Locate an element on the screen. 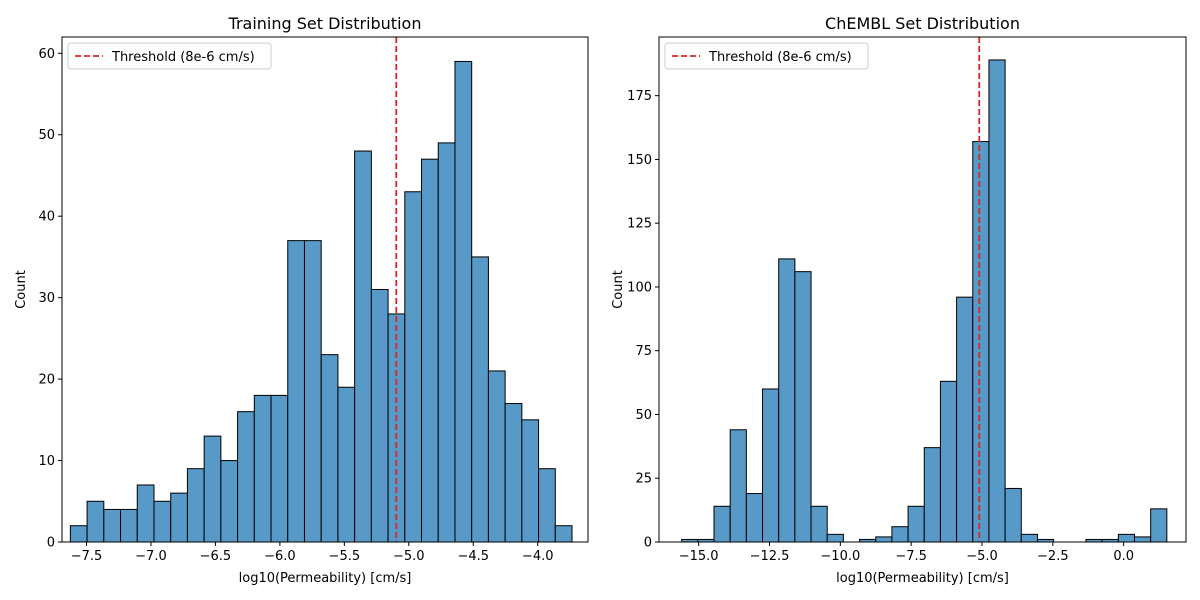 The width and height of the screenshot is (1200, 600). training-x-axis-label: log10(Permeability) [cm/s] is located at coordinates (325, 578).